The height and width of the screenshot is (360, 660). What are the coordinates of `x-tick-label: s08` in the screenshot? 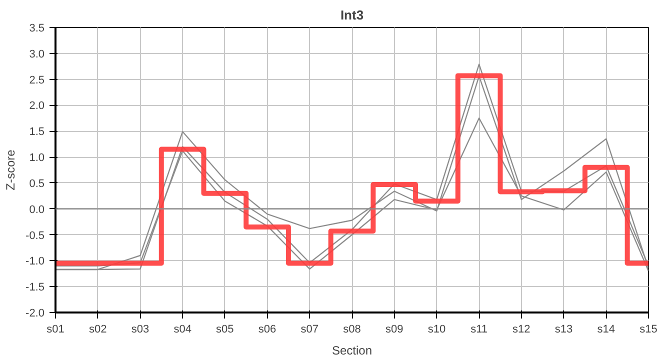 It's located at (352, 330).